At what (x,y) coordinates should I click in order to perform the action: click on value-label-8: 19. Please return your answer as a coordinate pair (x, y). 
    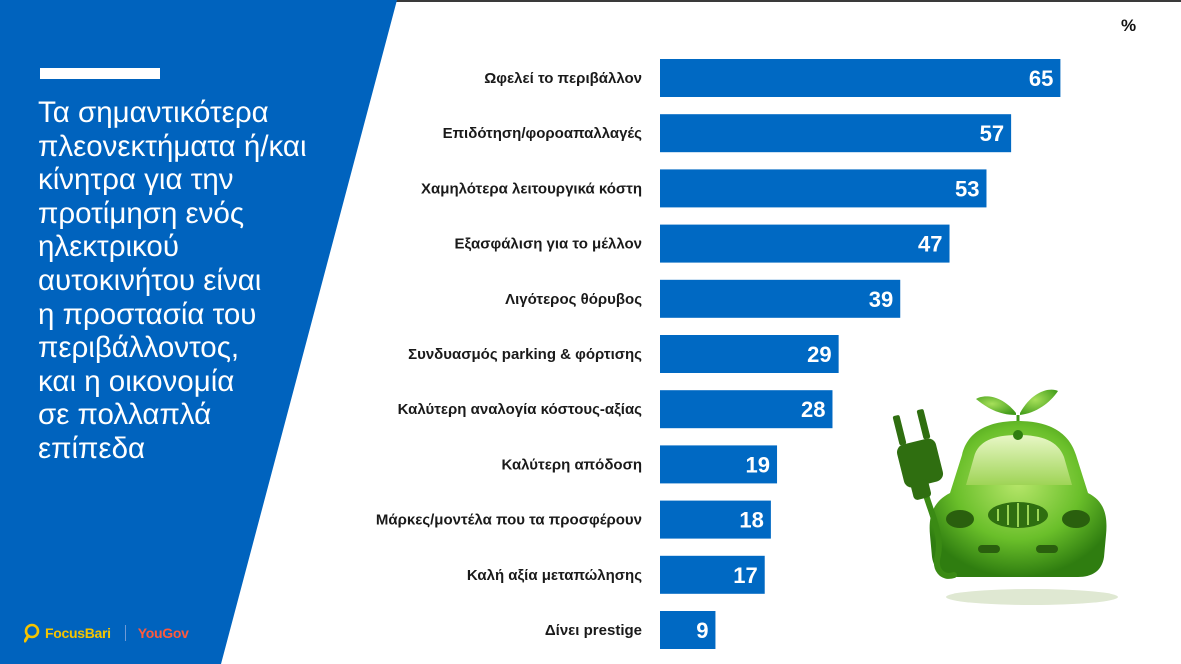
    Looking at the image, I should click on (758, 464).